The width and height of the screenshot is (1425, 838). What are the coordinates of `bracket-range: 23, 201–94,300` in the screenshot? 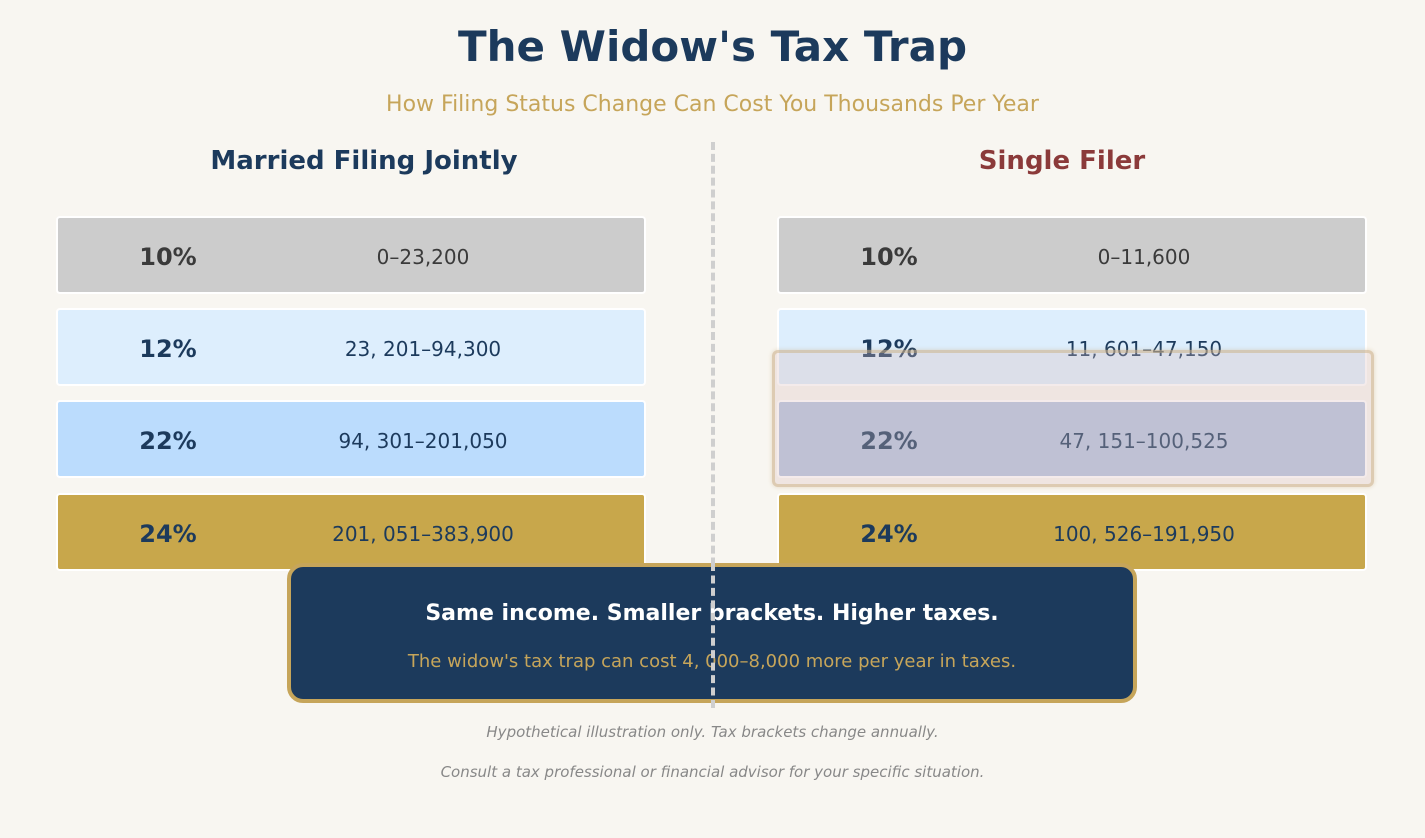 It's located at (423, 349).